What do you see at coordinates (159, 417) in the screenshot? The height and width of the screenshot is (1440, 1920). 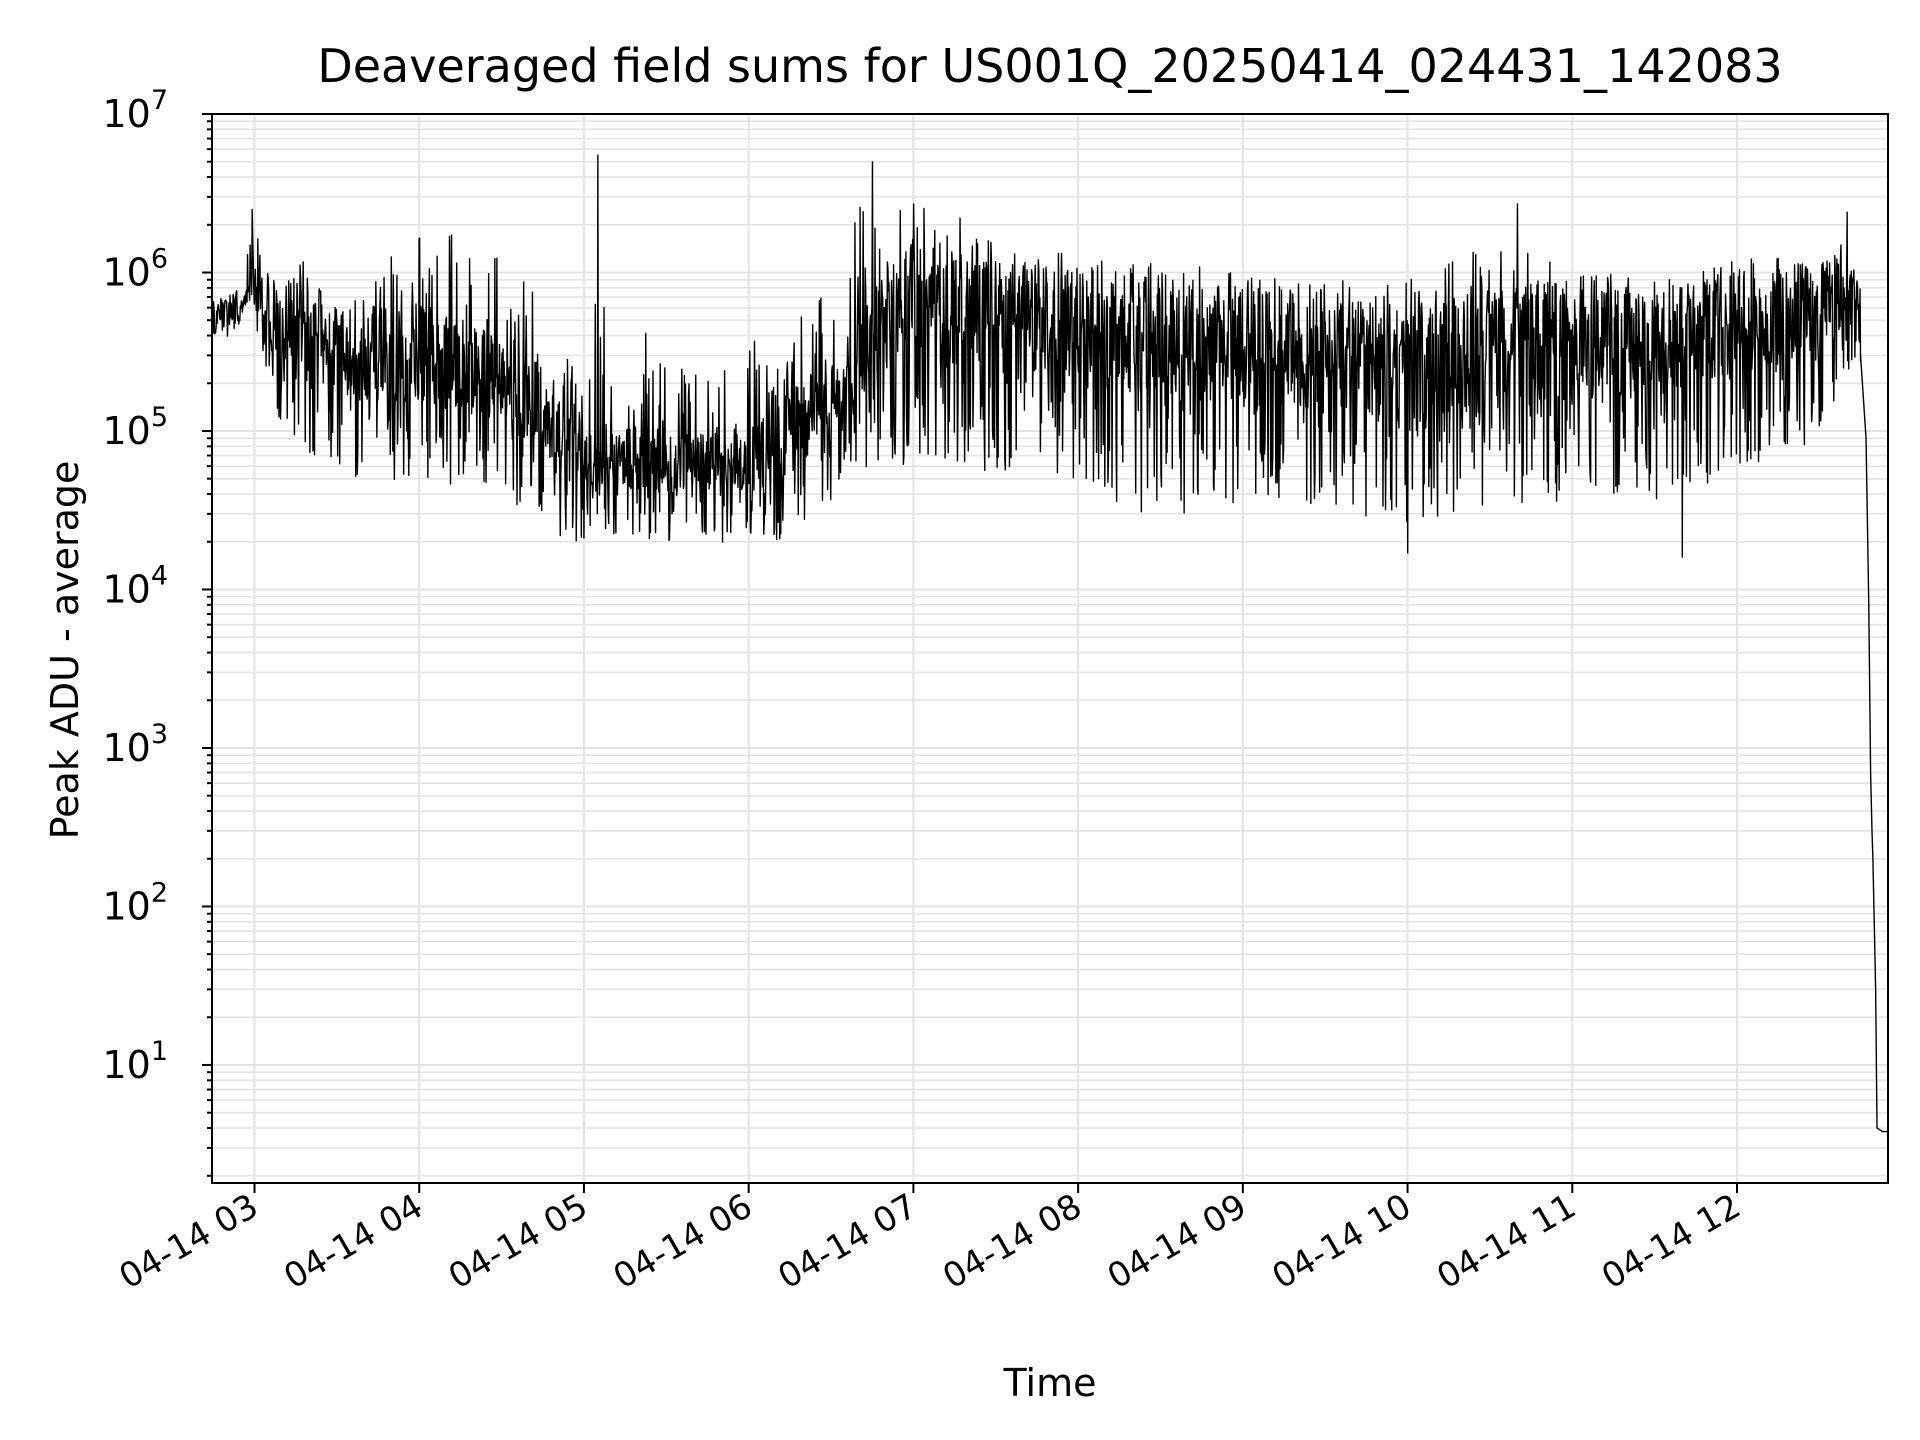 I see `y-tick-exponent: 5` at bounding box center [159, 417].